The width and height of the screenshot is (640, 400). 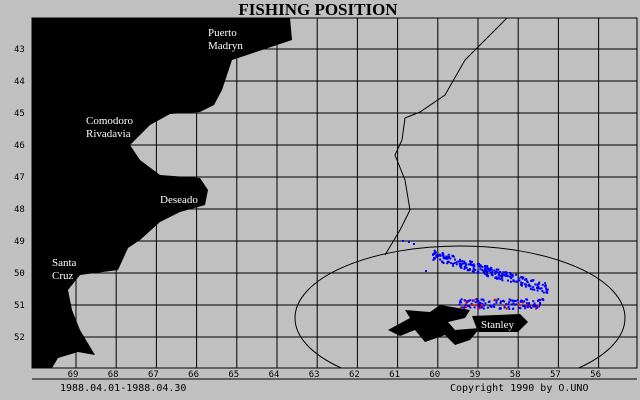 I want to click on lon-label: 58, so click(x=515, y=375).